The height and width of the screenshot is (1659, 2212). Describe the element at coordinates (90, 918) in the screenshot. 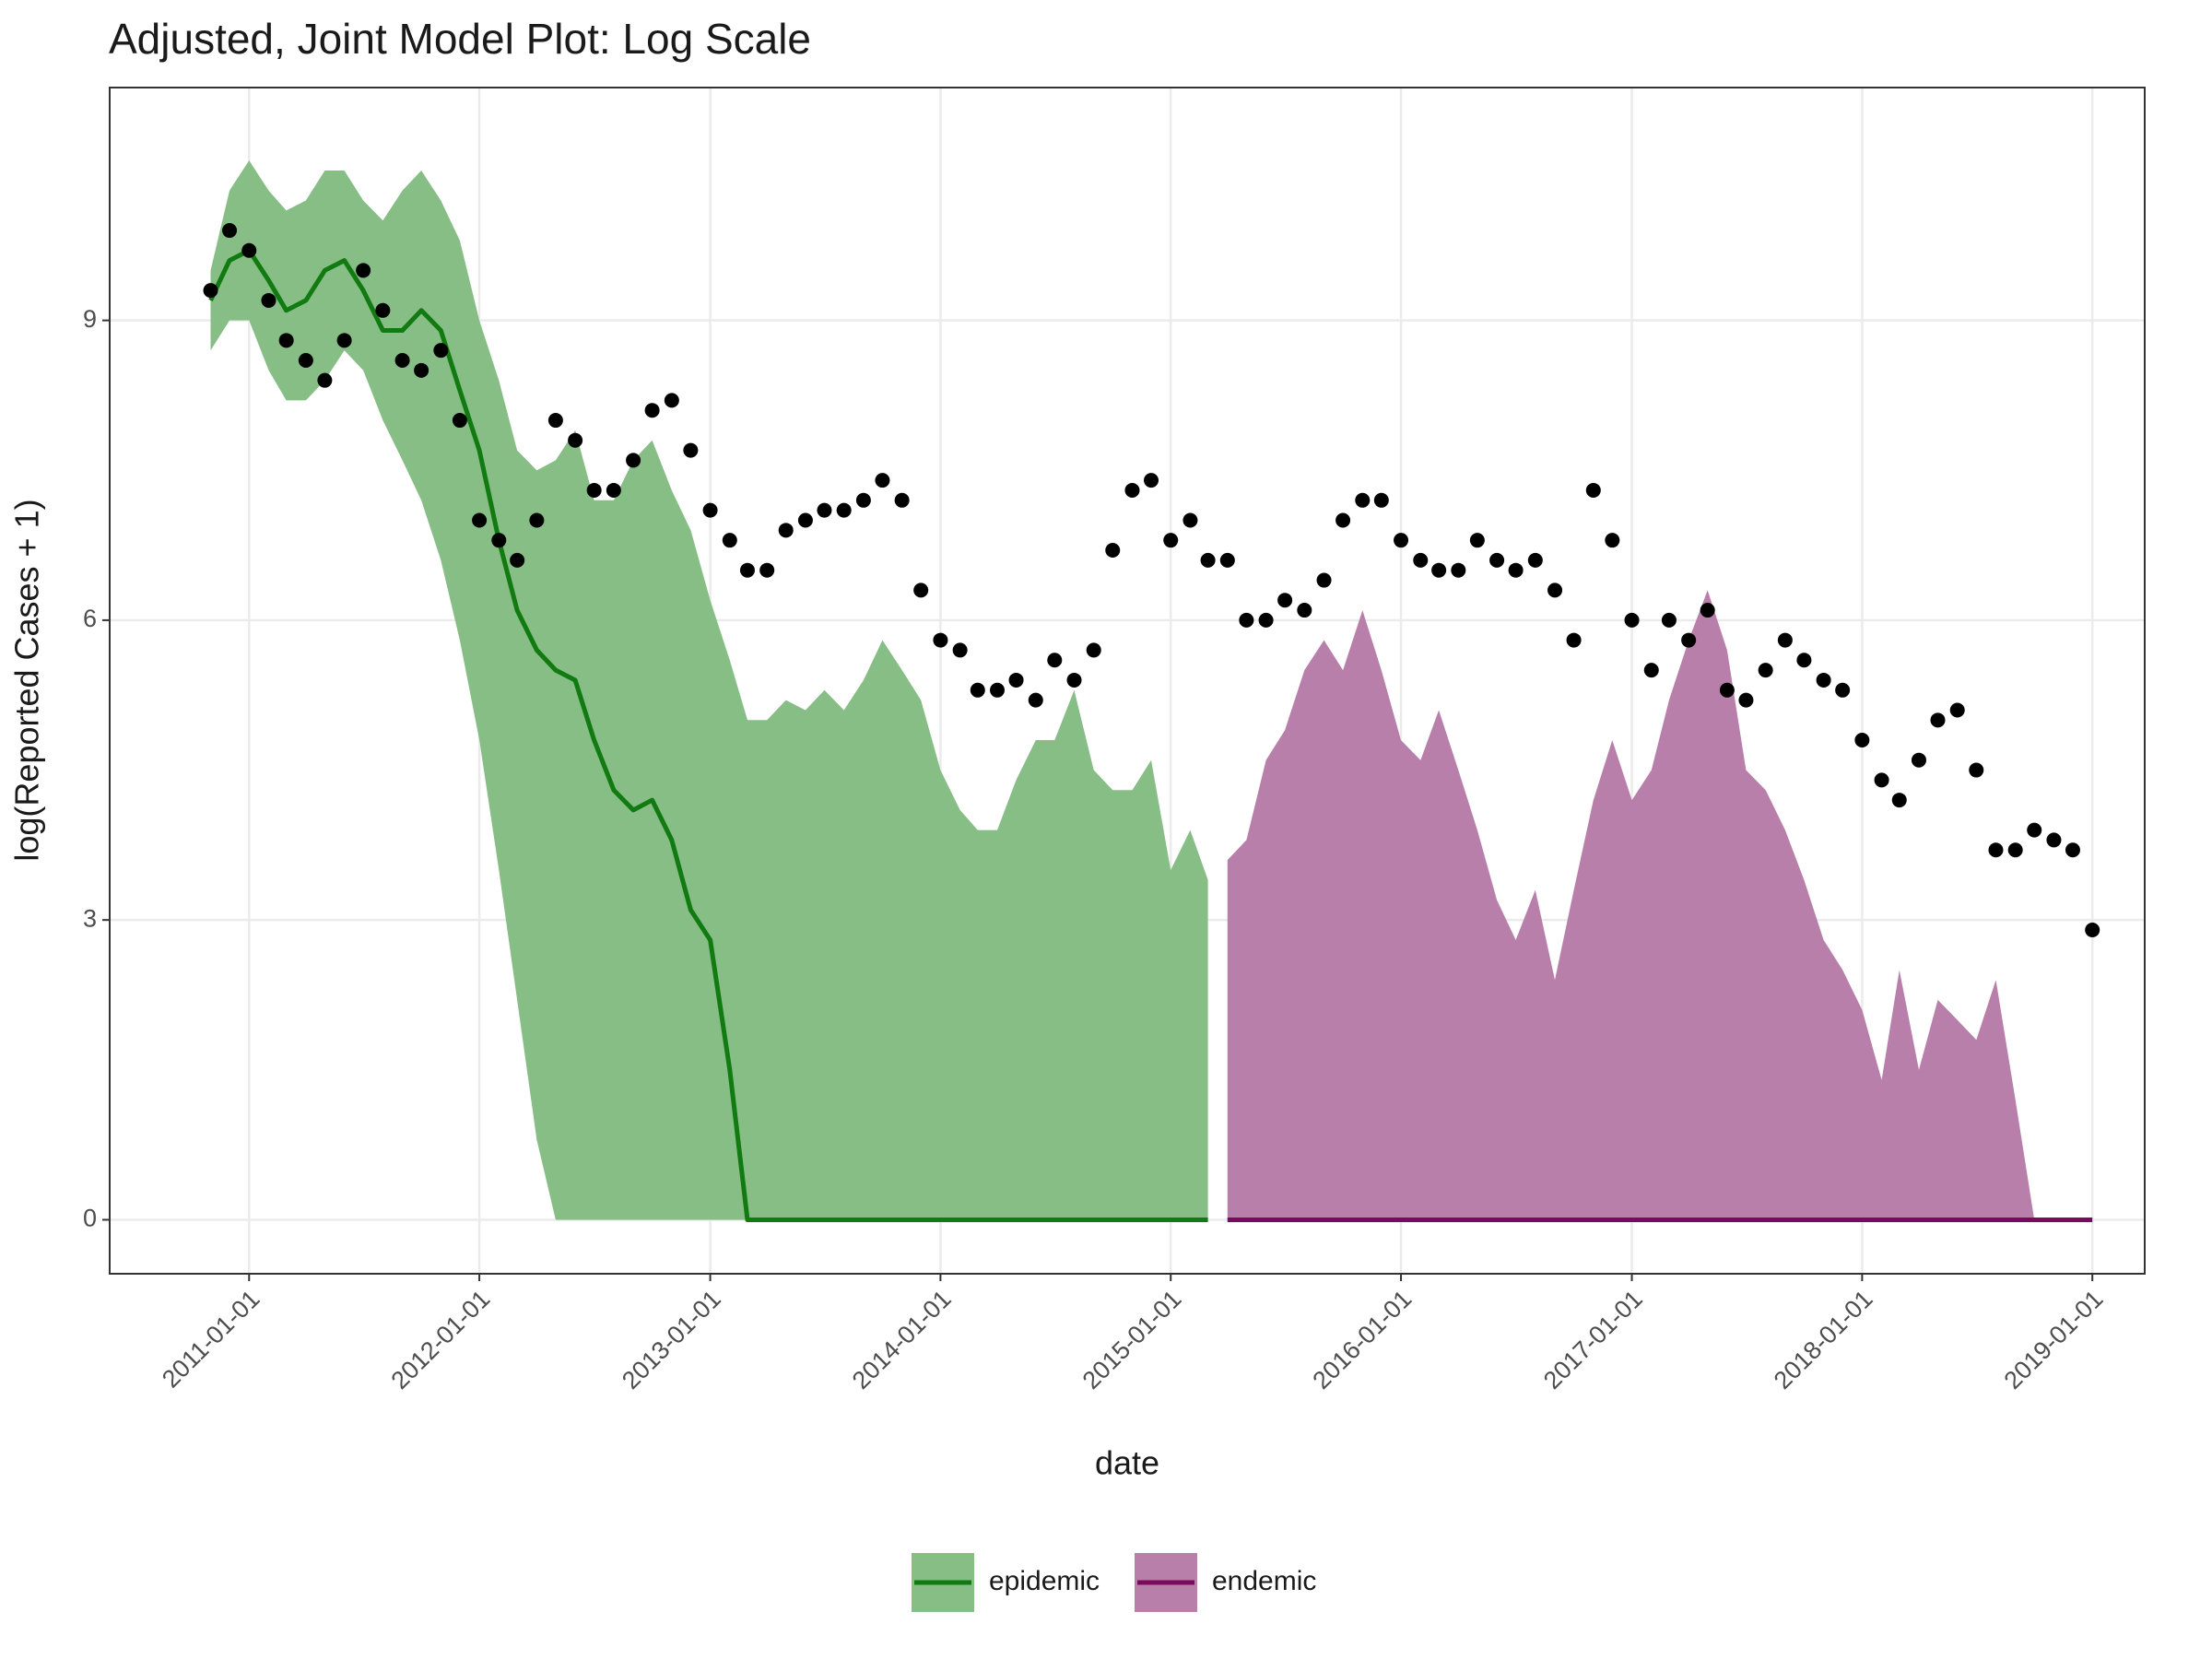

I see `y-tick-label: 3` at that location.